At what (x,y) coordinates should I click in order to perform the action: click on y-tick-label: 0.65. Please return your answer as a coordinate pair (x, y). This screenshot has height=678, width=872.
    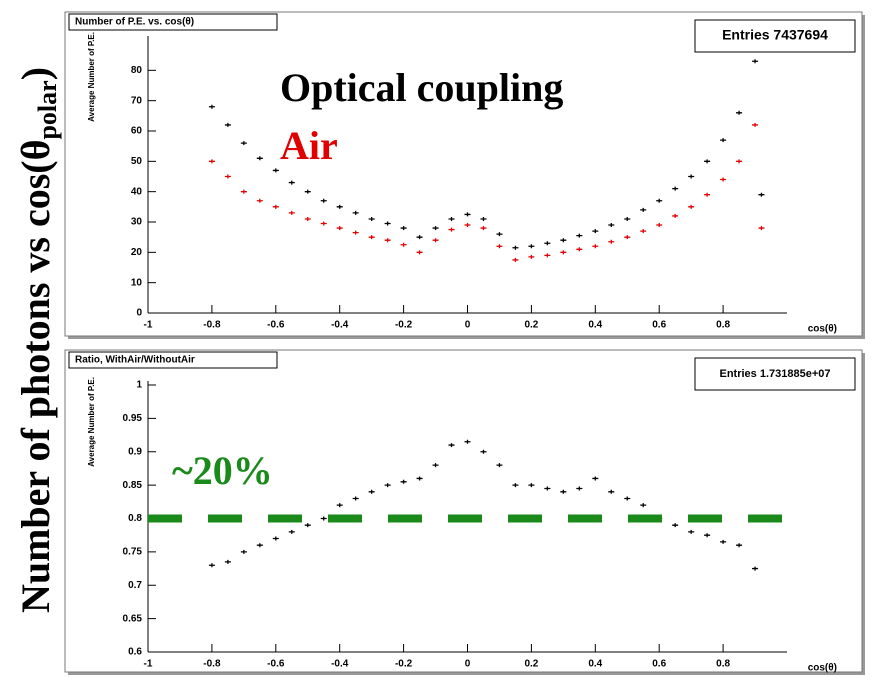
    Looking at the image, I should click on (133, 618).